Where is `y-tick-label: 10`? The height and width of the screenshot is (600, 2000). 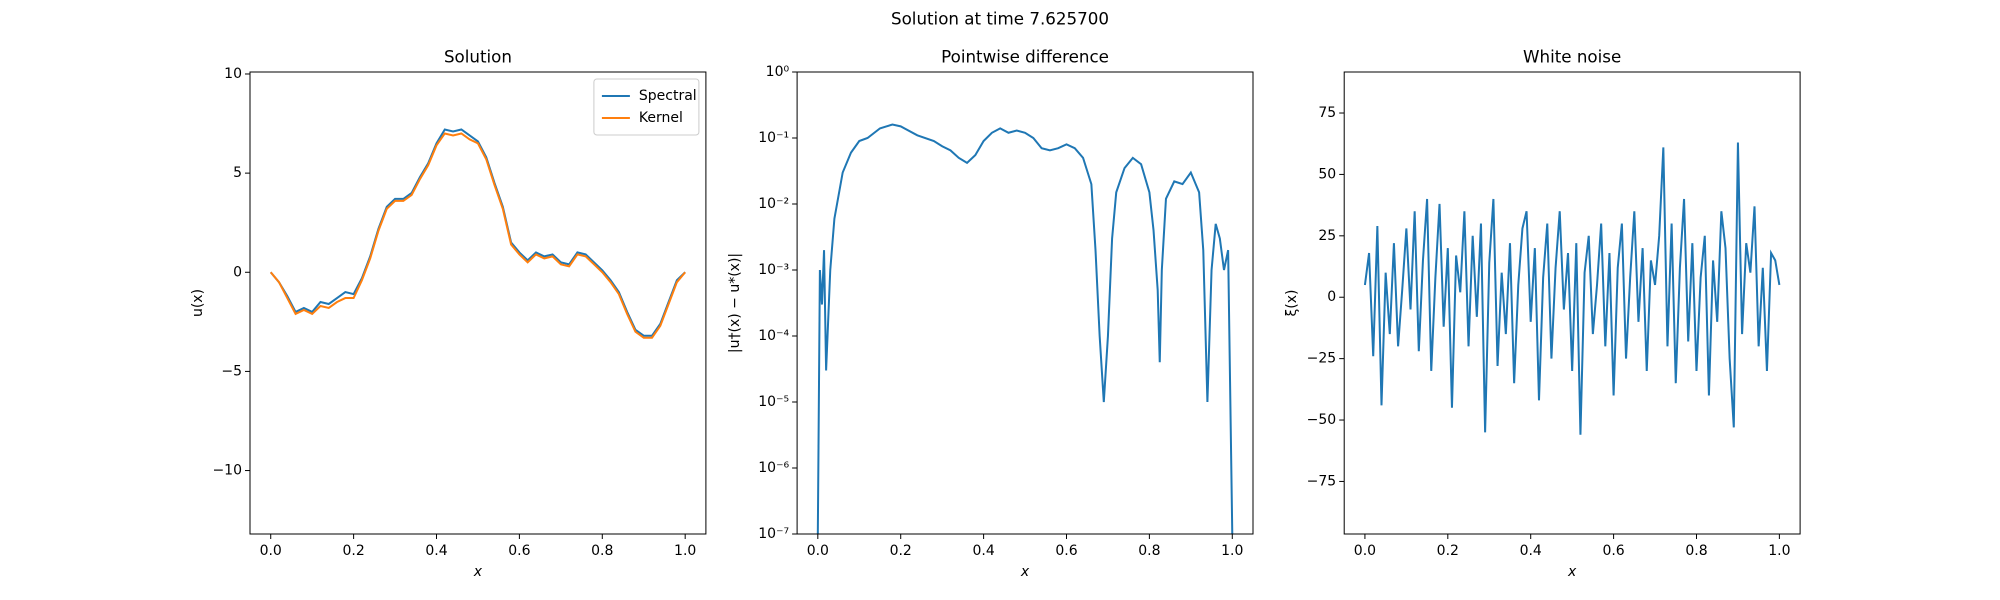 y-tick-label: 10 is located at coordinates (233, 74).